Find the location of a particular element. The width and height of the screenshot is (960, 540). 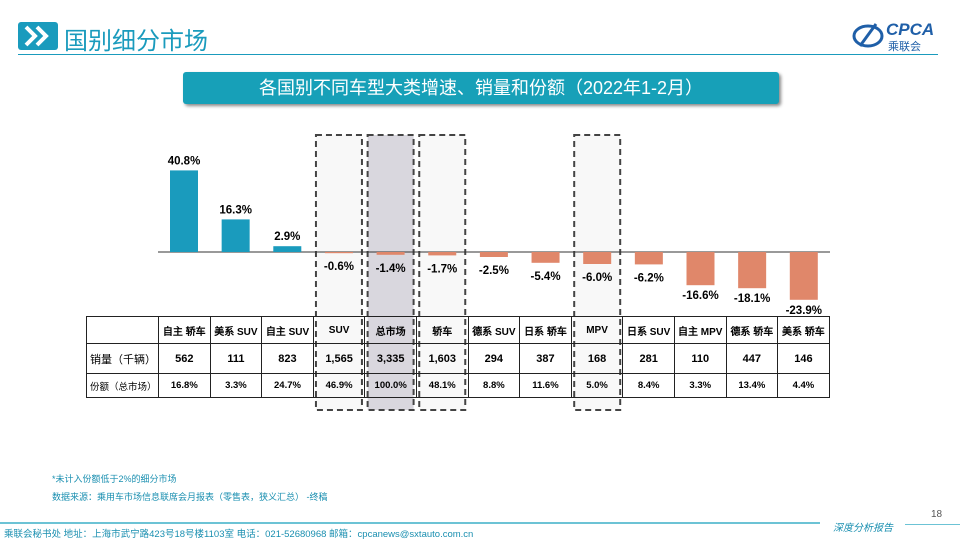

column-header: 自主 MPV is located at coordinates (700, 330).